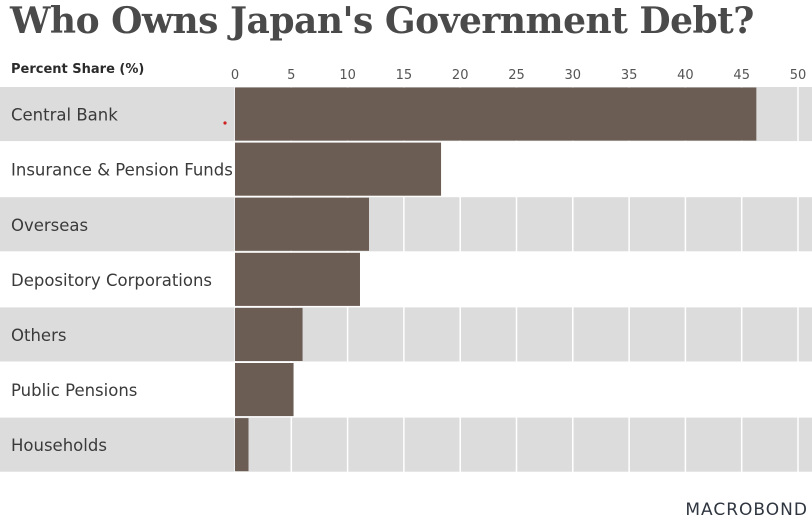  I want to click on x-tick-label: 45, so click(741, 75).